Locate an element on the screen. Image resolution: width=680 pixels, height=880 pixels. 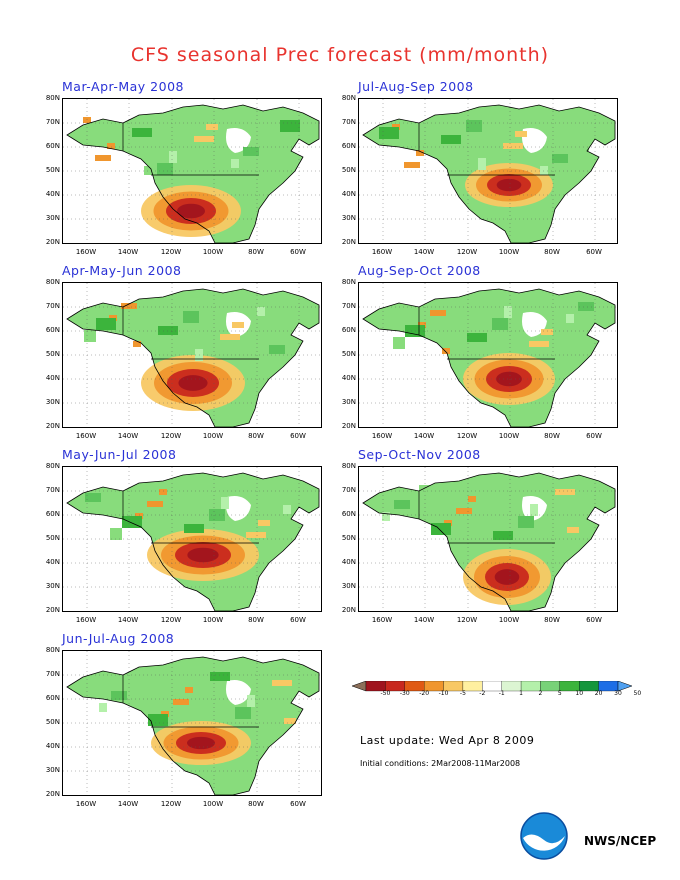
org-label: NWS/NCEP is located at coordinates (620, 841).